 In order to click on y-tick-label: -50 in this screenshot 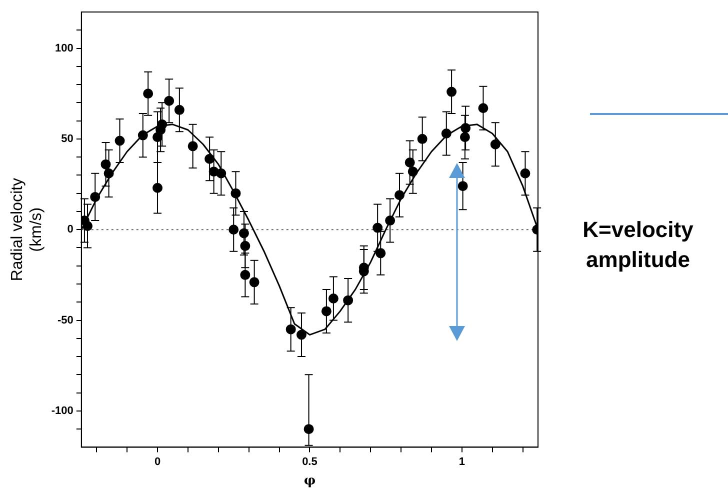, I will do `click(66, 320)`.